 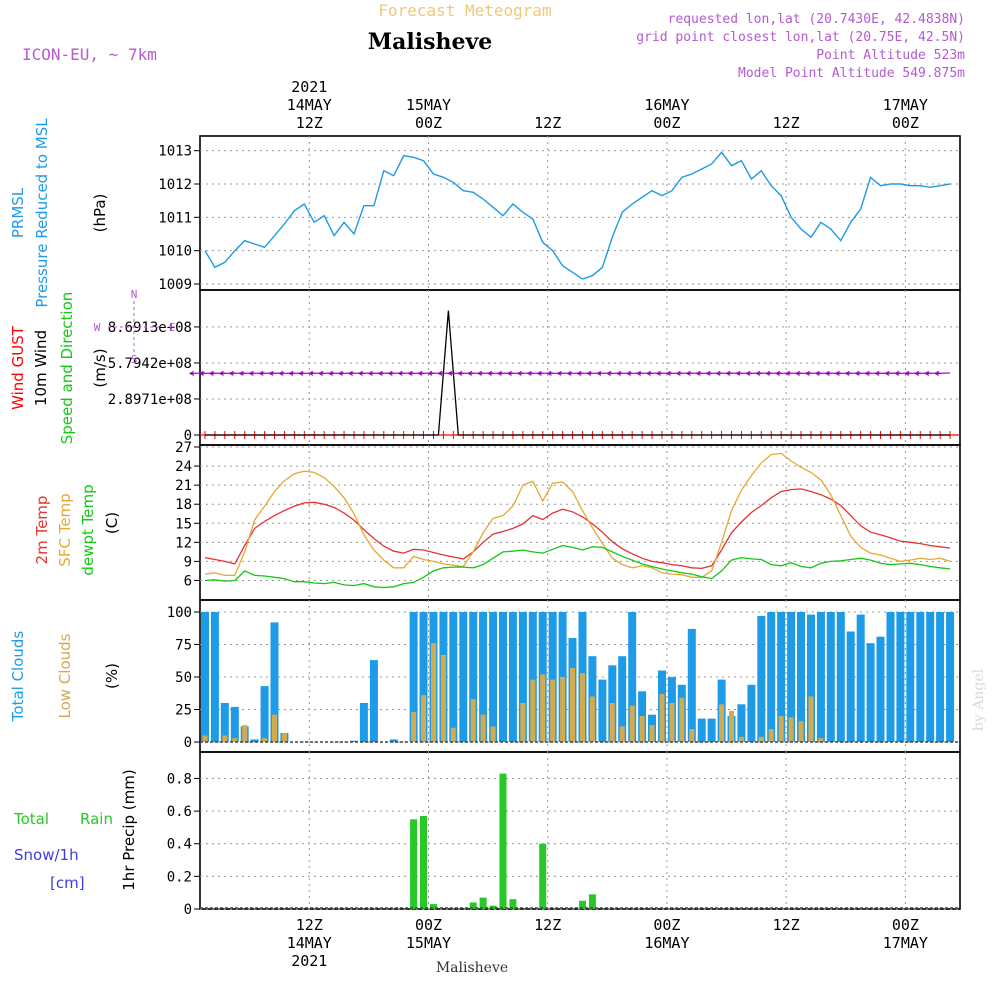 I want to click on time-label-bottom: 12Z, so click(x=547, y=925).